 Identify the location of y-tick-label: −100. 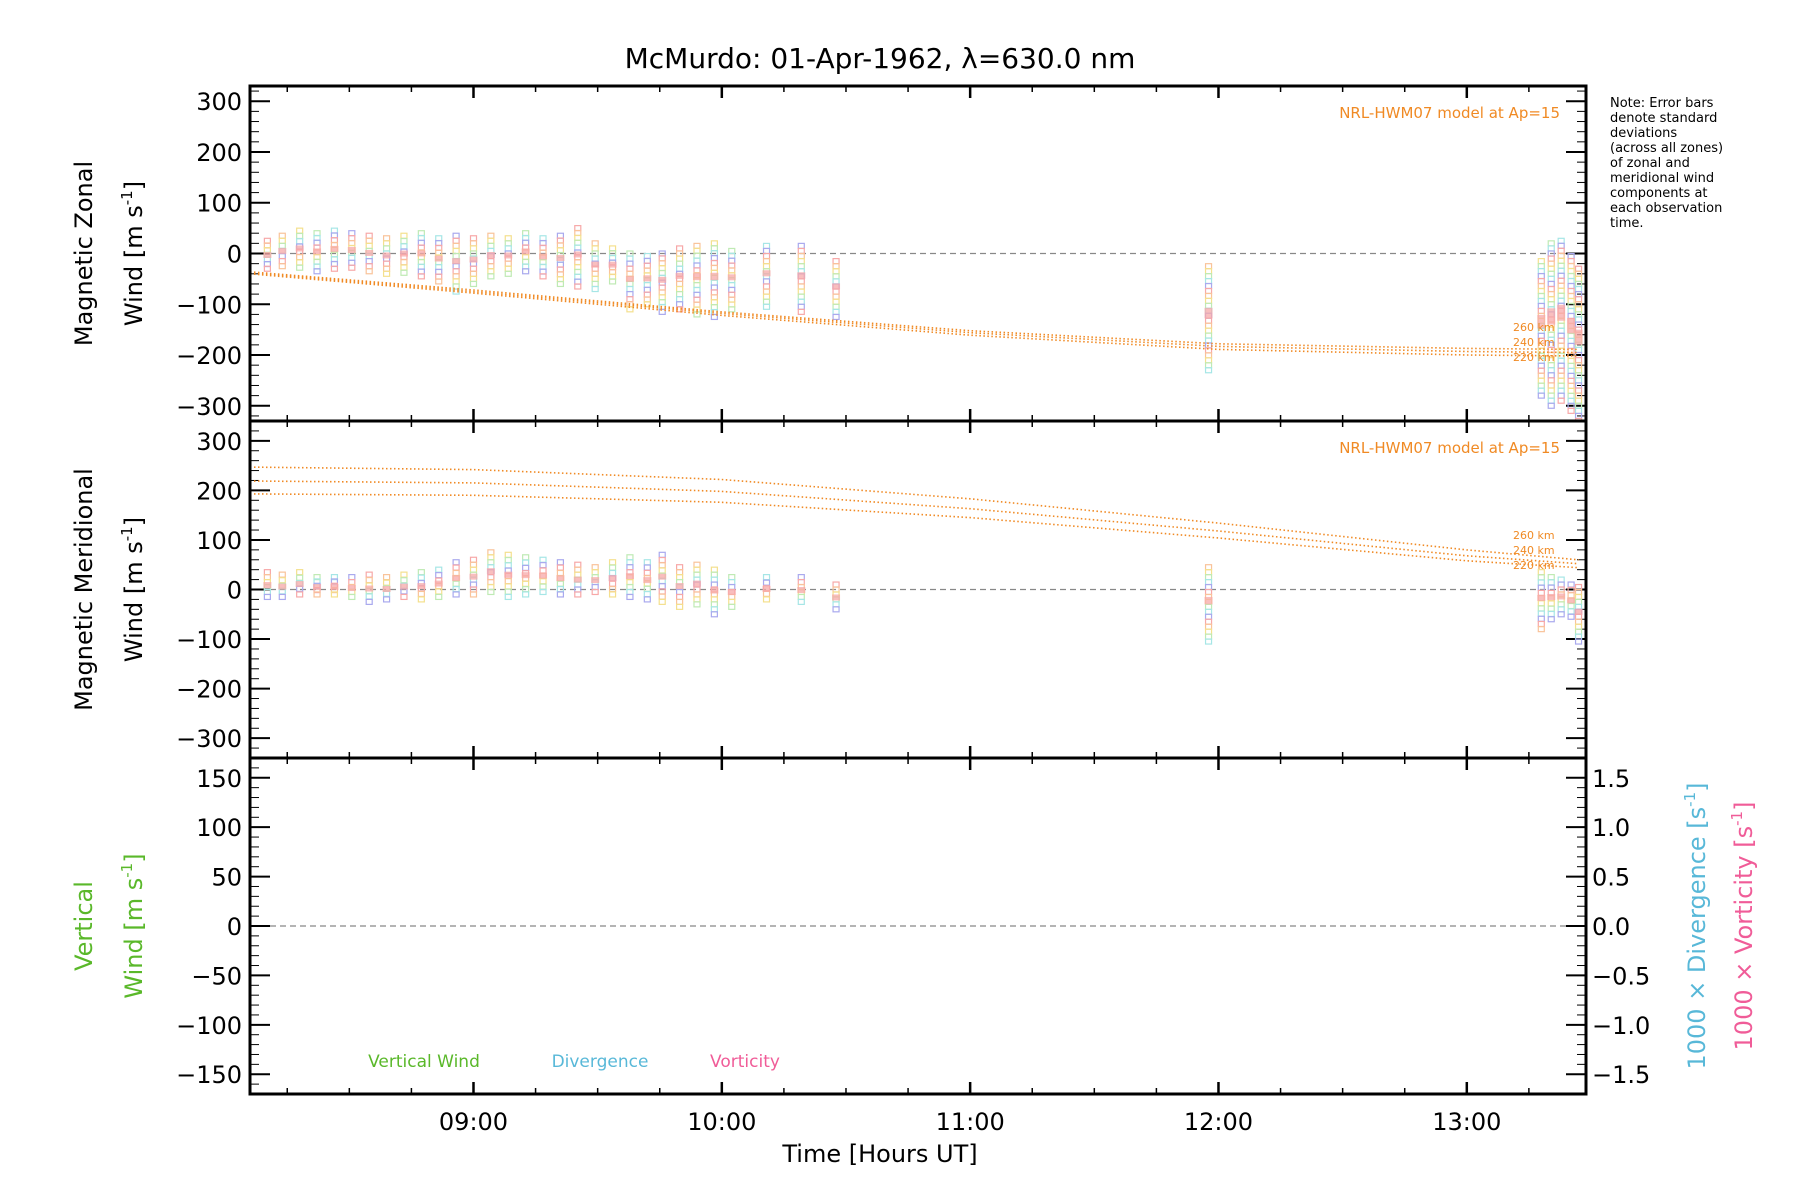
(209, 640).